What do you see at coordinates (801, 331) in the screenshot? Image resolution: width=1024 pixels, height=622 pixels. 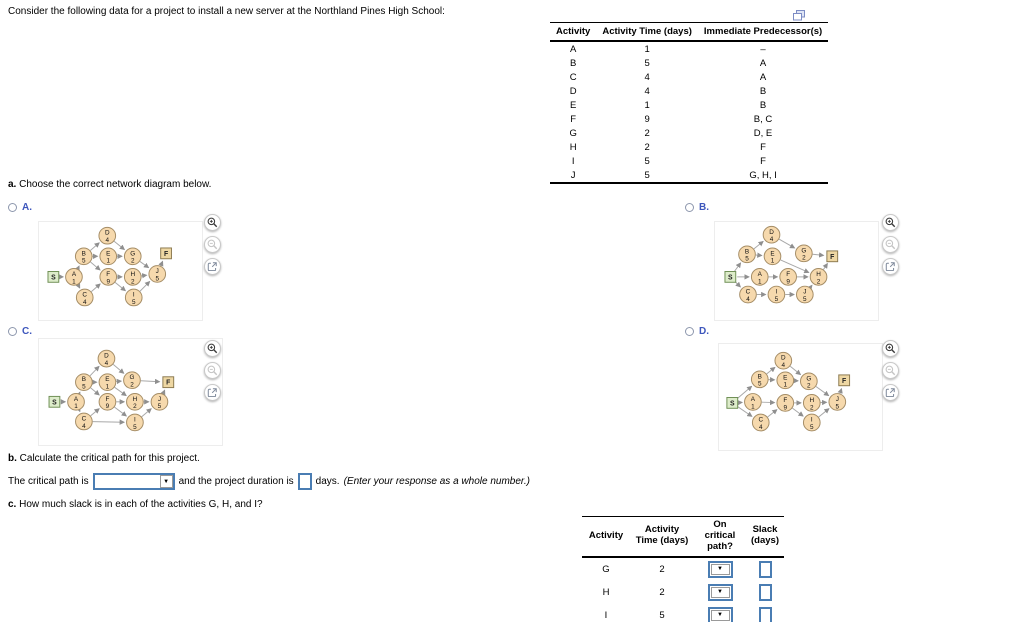 I see `option-d-radio-row: D.` at bounding box center [801, 331].